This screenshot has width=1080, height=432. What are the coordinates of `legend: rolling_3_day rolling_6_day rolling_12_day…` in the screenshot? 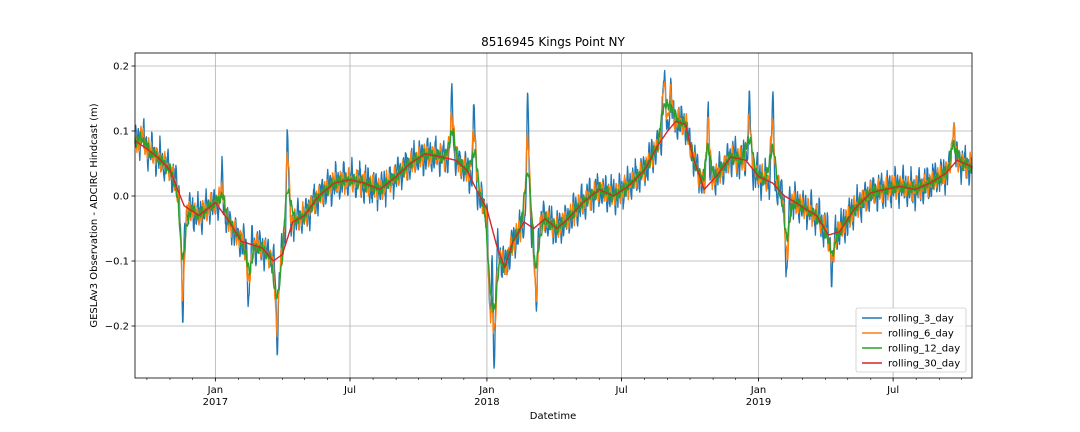 It's located at (911, 340).